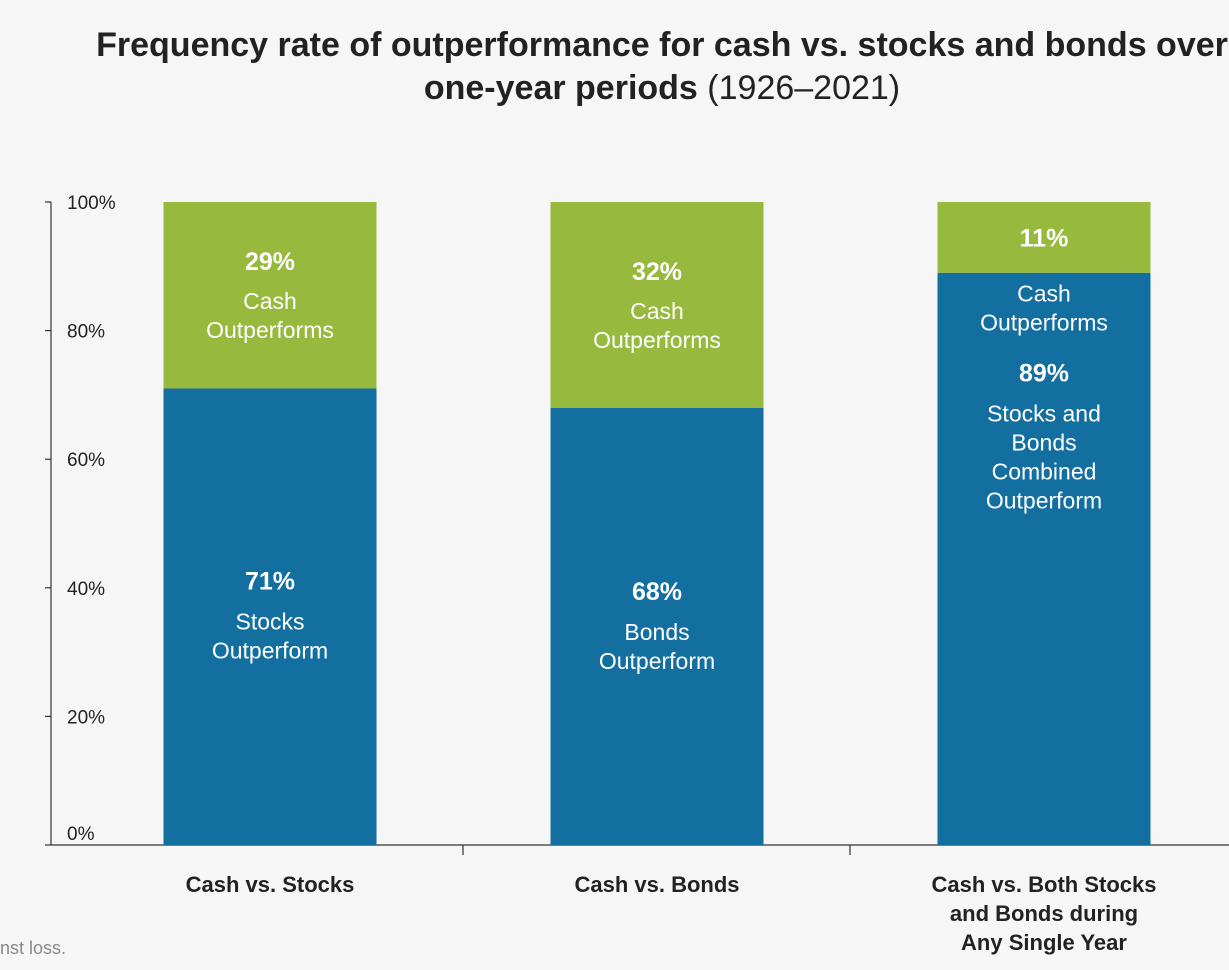 This screenshot has width=1229, height=970. Describe the element at coordinates (1044, 471) in the screenshot. I see `segment-description-bottom: Combined` at that location.